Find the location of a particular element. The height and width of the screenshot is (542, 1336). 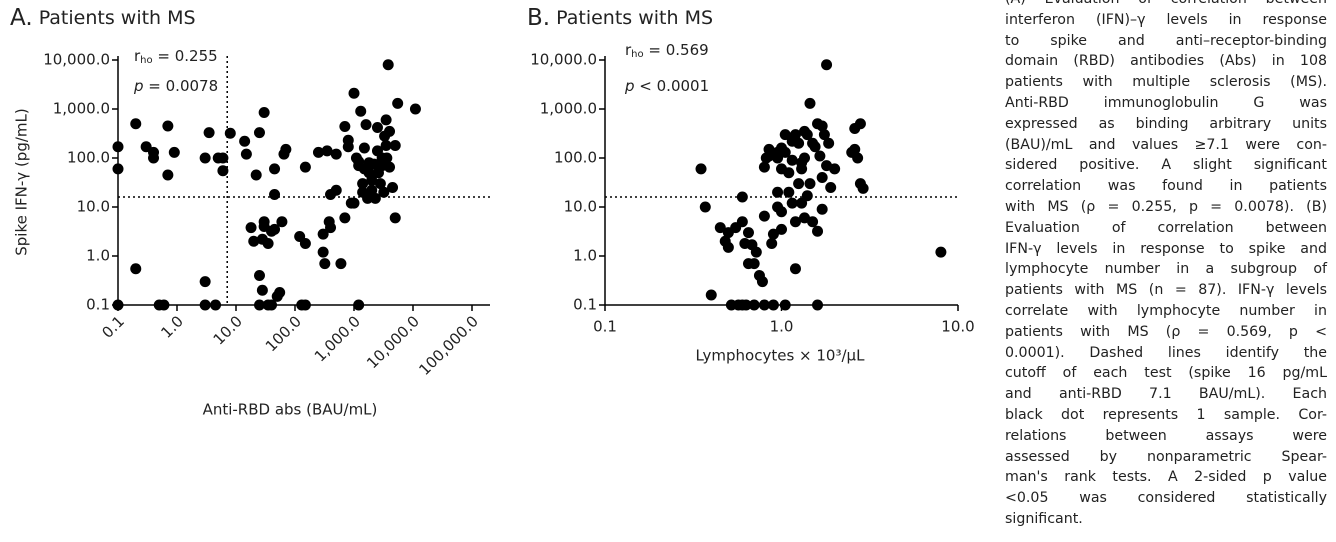

caption-line: to spike and anti–receptor-binding is located at coordinates (1166, 40).